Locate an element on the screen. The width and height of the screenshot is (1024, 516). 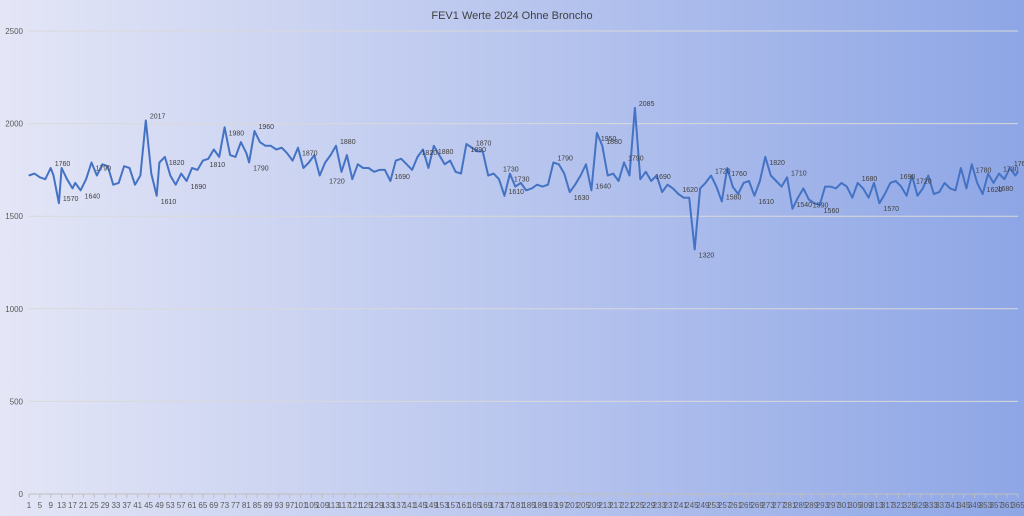
x-tick-label: 145 is located at coordinates (421, 505).